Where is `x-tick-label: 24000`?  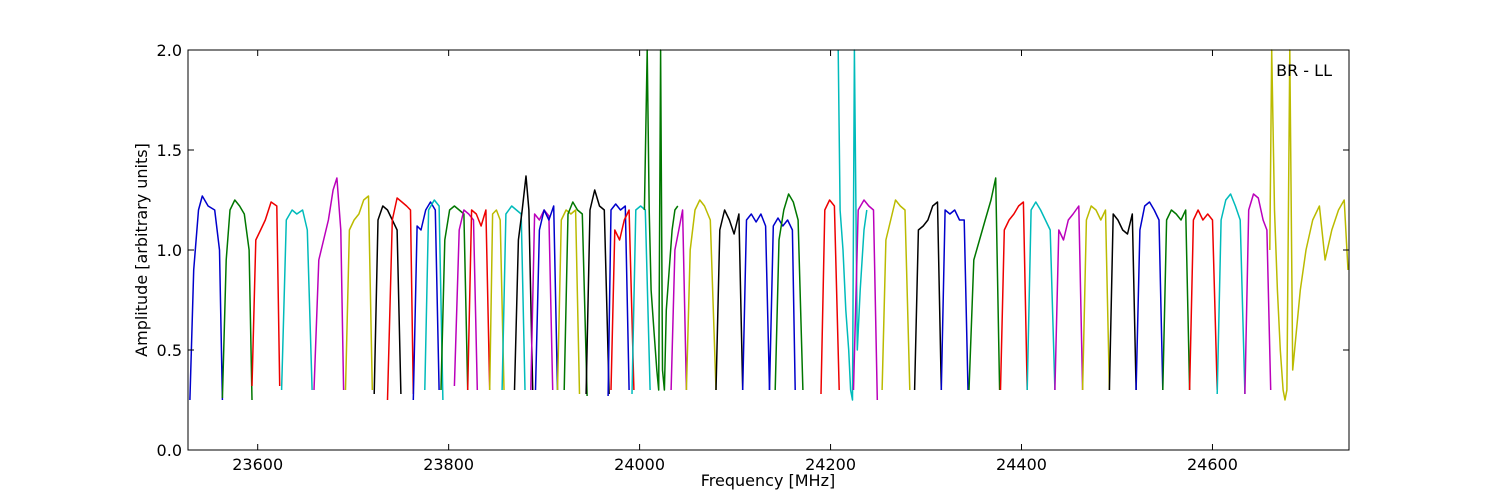 x-tick-label: 24000 is located at coordinates (639, 464).